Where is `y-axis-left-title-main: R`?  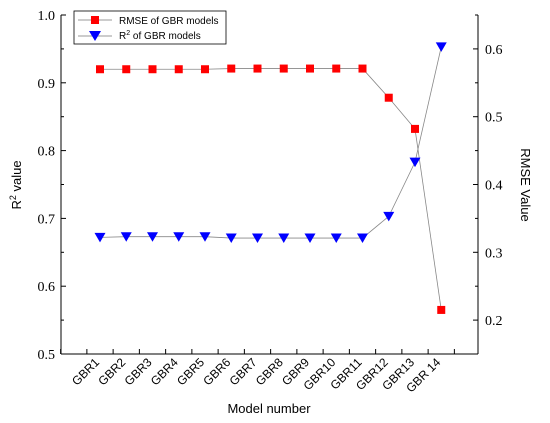 y-axis-left-title-main: R is located at coordinates (16, 204).